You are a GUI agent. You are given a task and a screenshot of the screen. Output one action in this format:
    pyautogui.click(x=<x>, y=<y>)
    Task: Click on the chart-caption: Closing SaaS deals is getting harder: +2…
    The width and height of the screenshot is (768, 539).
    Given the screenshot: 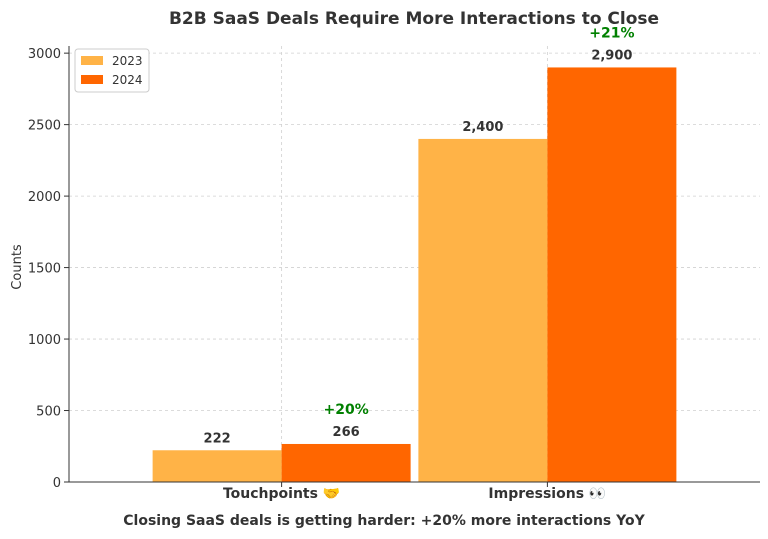 What is the action you would take?
    pyautogui.click(x=384, y=521)
    